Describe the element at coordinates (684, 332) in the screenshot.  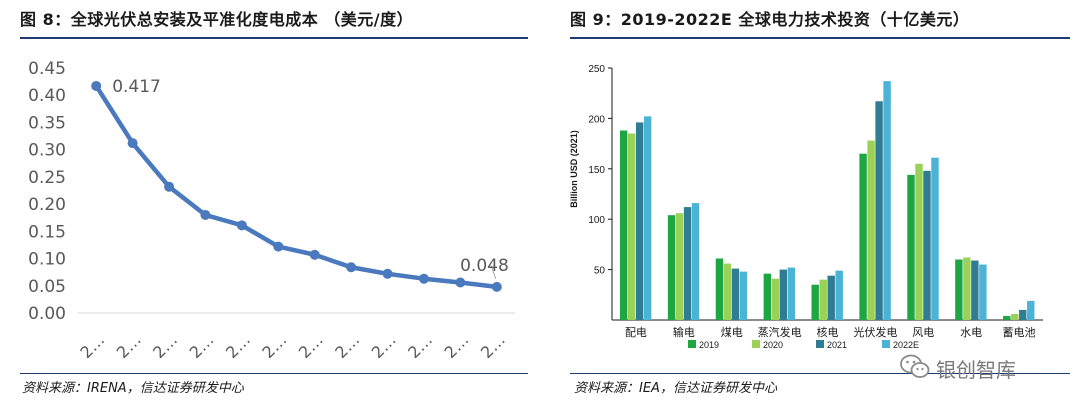
I see `x-category-label: 输电` at that location.